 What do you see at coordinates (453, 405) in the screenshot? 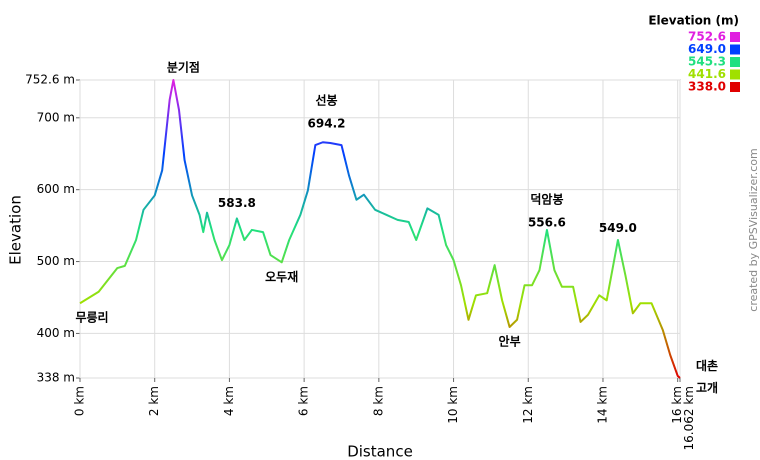
I see `x-tick-label: 10 km` at bounding box center [453, 405].